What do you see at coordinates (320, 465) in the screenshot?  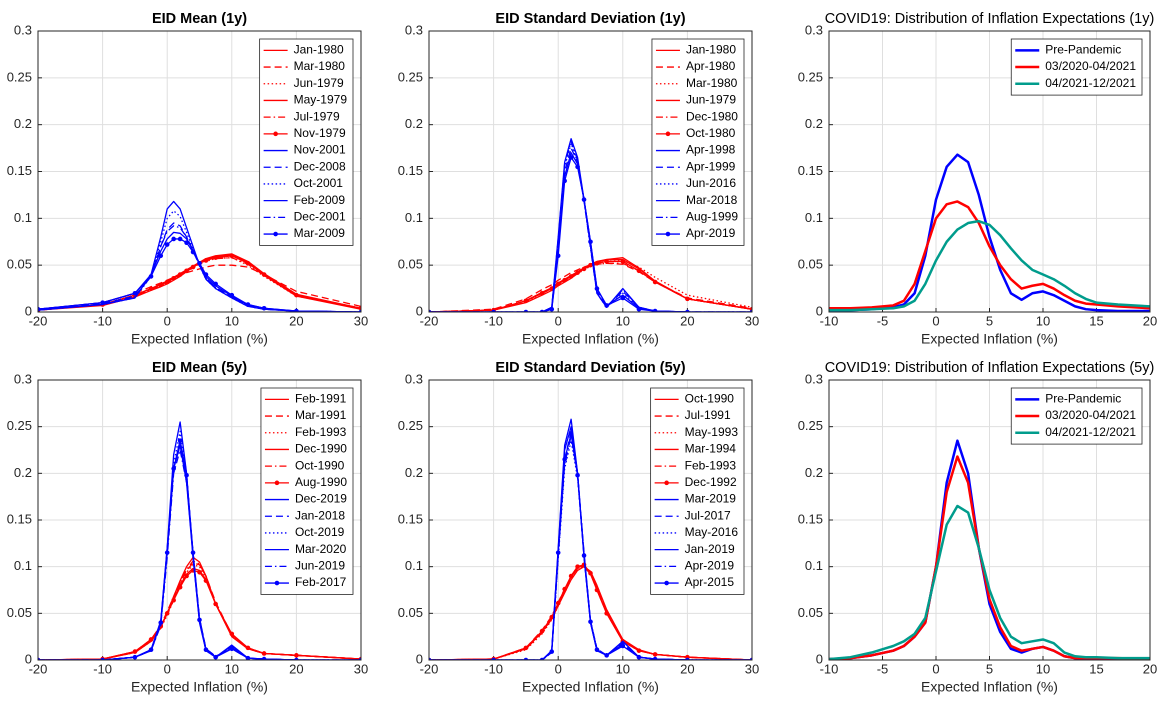 I see `legend-label: Oct-1990` at bounding box center [320, 465].